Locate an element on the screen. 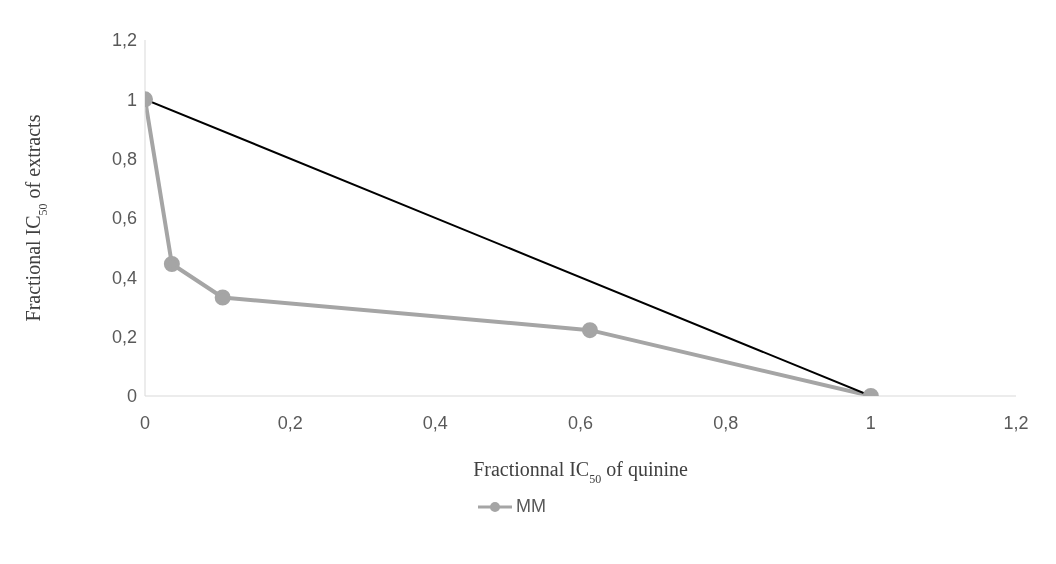 This screenshot has height=564, width=1056. legend-label: MM is located at coordinates (531, 506).